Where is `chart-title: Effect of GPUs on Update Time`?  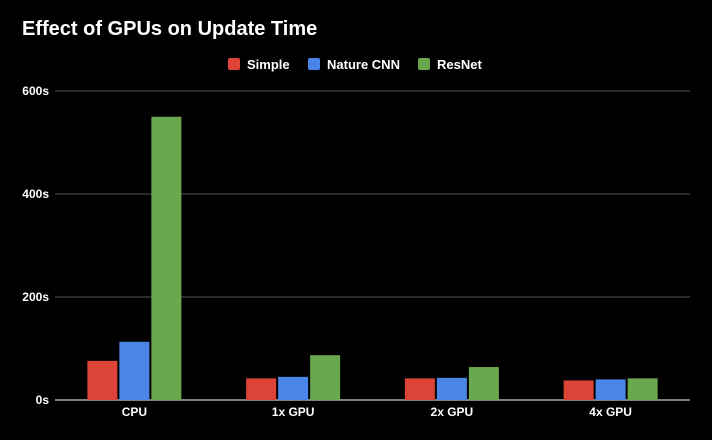
chart-title: Effect of GPUs on Update Time is located at coordinates (170, 29).